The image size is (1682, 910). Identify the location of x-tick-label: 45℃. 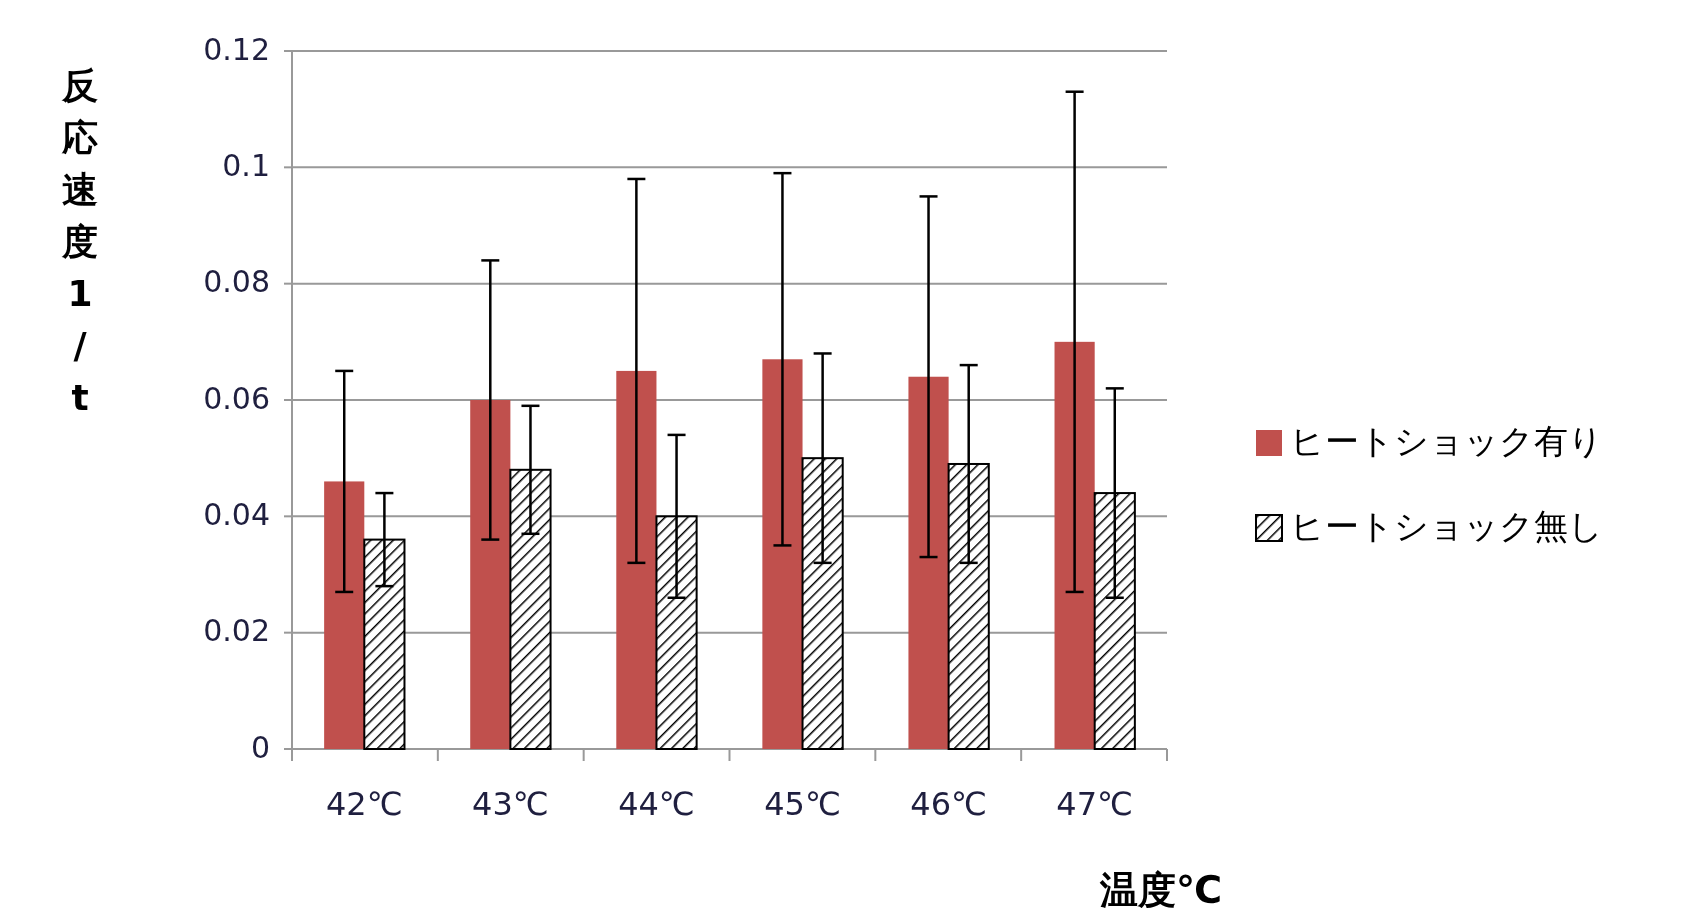
(802, 804).